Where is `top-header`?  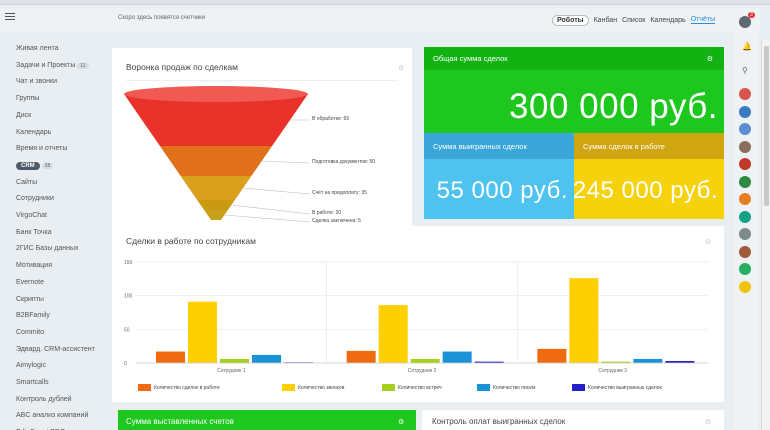
top-header is located at coordinates (380, 20).